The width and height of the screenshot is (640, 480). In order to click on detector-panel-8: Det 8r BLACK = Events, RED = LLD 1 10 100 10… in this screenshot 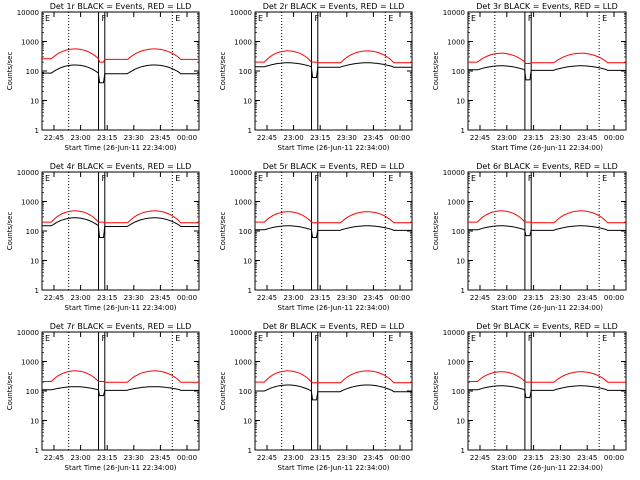, I will do `click(316, 397)`.